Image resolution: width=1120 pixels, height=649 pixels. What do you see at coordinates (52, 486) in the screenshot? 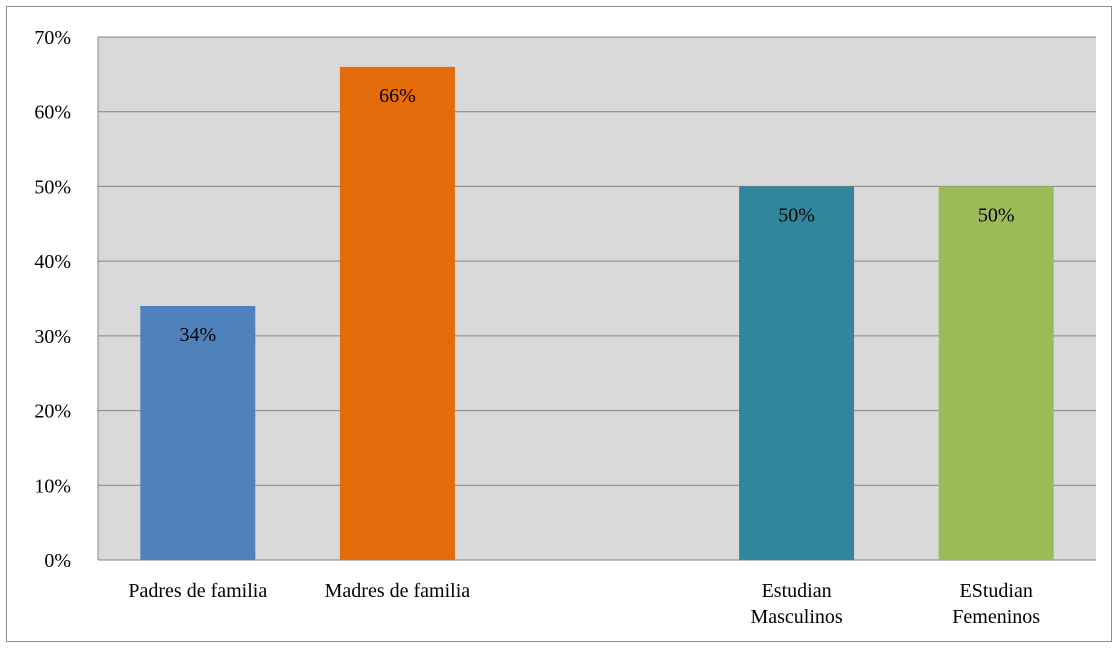
I see `y-tick-label: 10%` at bounding box center [52, 486].